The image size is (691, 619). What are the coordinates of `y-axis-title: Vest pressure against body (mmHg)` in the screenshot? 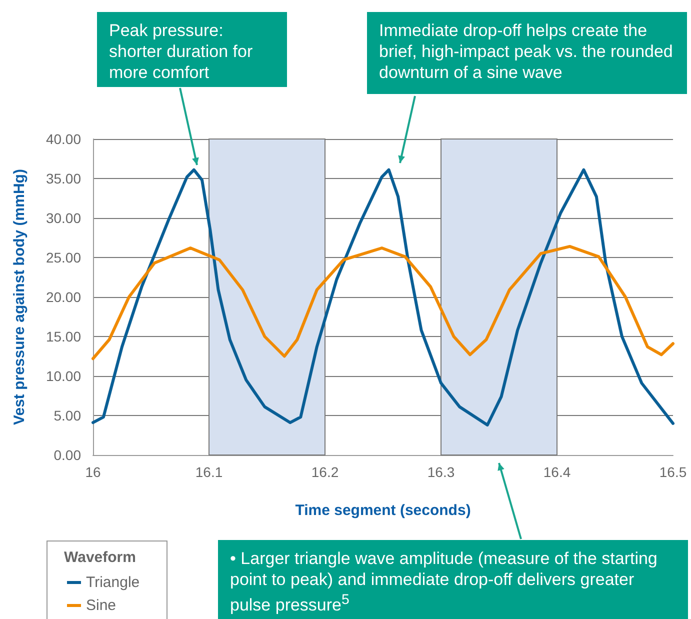 It's located at (19, 297).